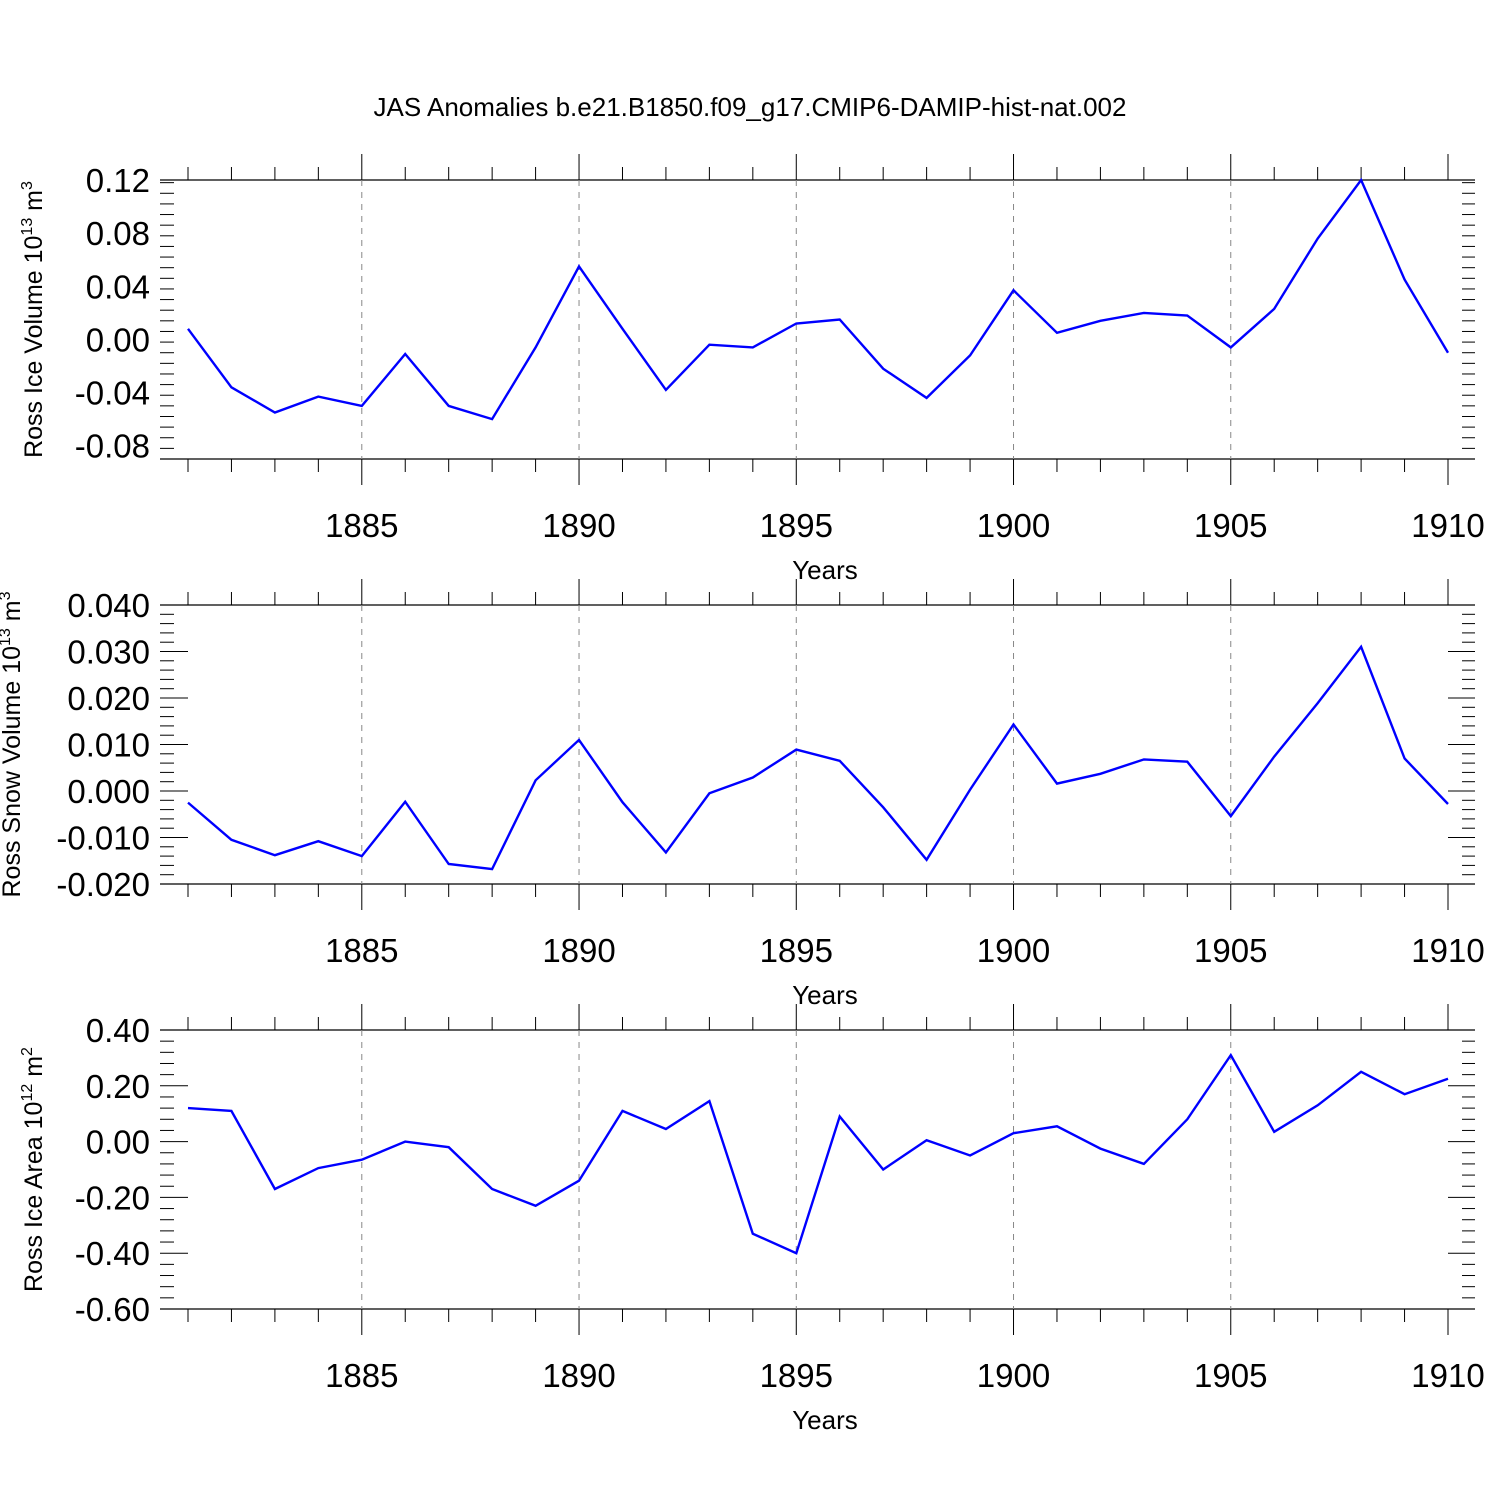  What do you see at coordinates (13, 744) in the screenshot?
I see `y-axis-title: Ross Snow Volume 1013 m3` at bounding box center [13, 744].